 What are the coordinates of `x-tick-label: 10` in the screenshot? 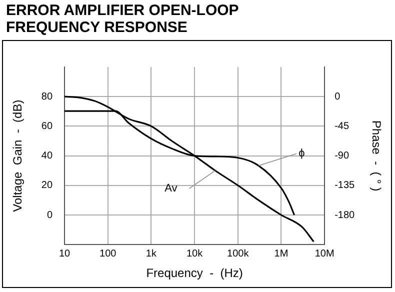 It's located at (64, 254).